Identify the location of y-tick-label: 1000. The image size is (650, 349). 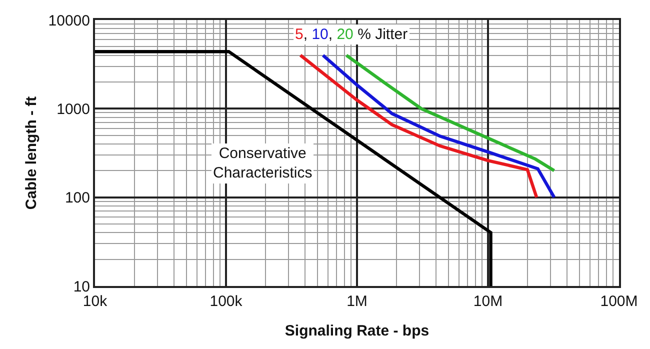
(73, 109).